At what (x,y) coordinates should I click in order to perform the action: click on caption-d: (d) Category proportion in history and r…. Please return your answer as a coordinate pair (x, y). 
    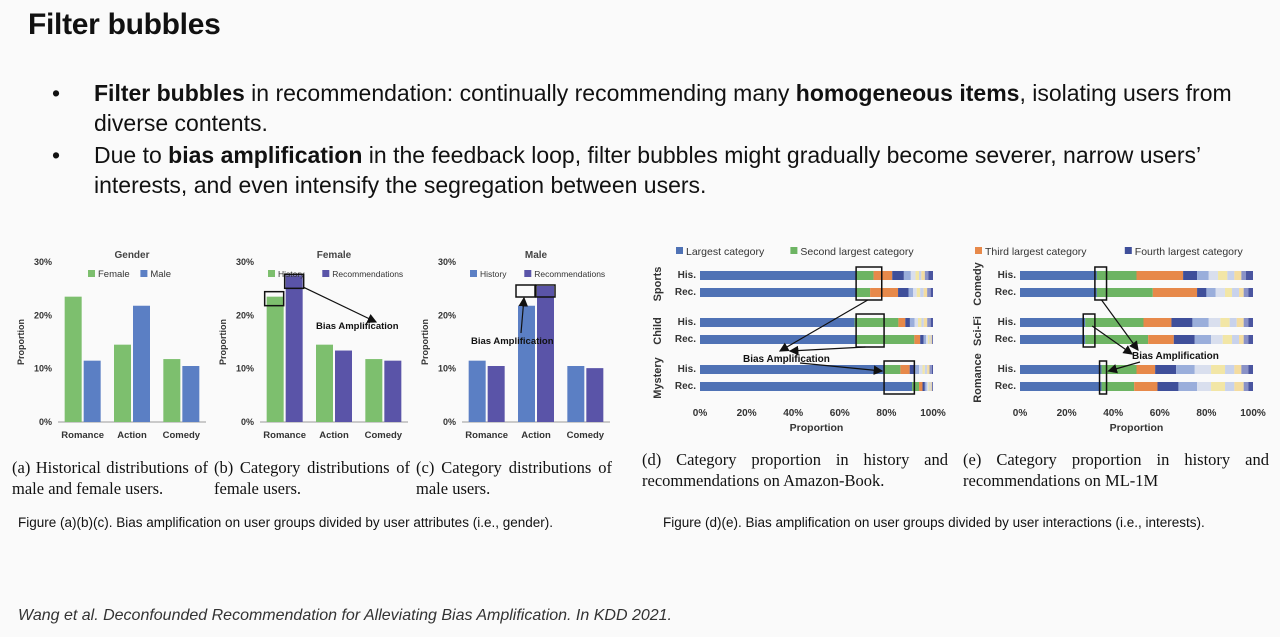
    Looking at the image, I should click on (795, 470).